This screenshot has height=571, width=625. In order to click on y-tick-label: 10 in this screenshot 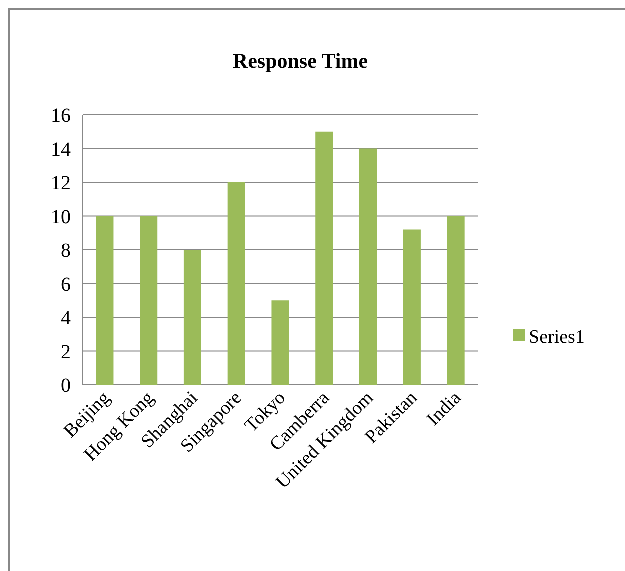, I will do `click(61, 217)`.